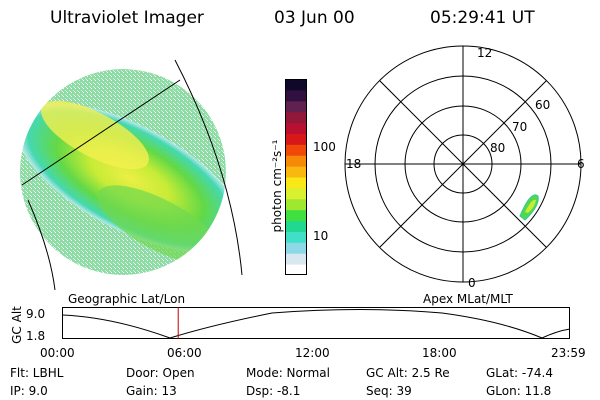  Describe the element at coordinates (273, 391) in the screenshot. I see `info-dsp: Dsp: -8.1` at that location.